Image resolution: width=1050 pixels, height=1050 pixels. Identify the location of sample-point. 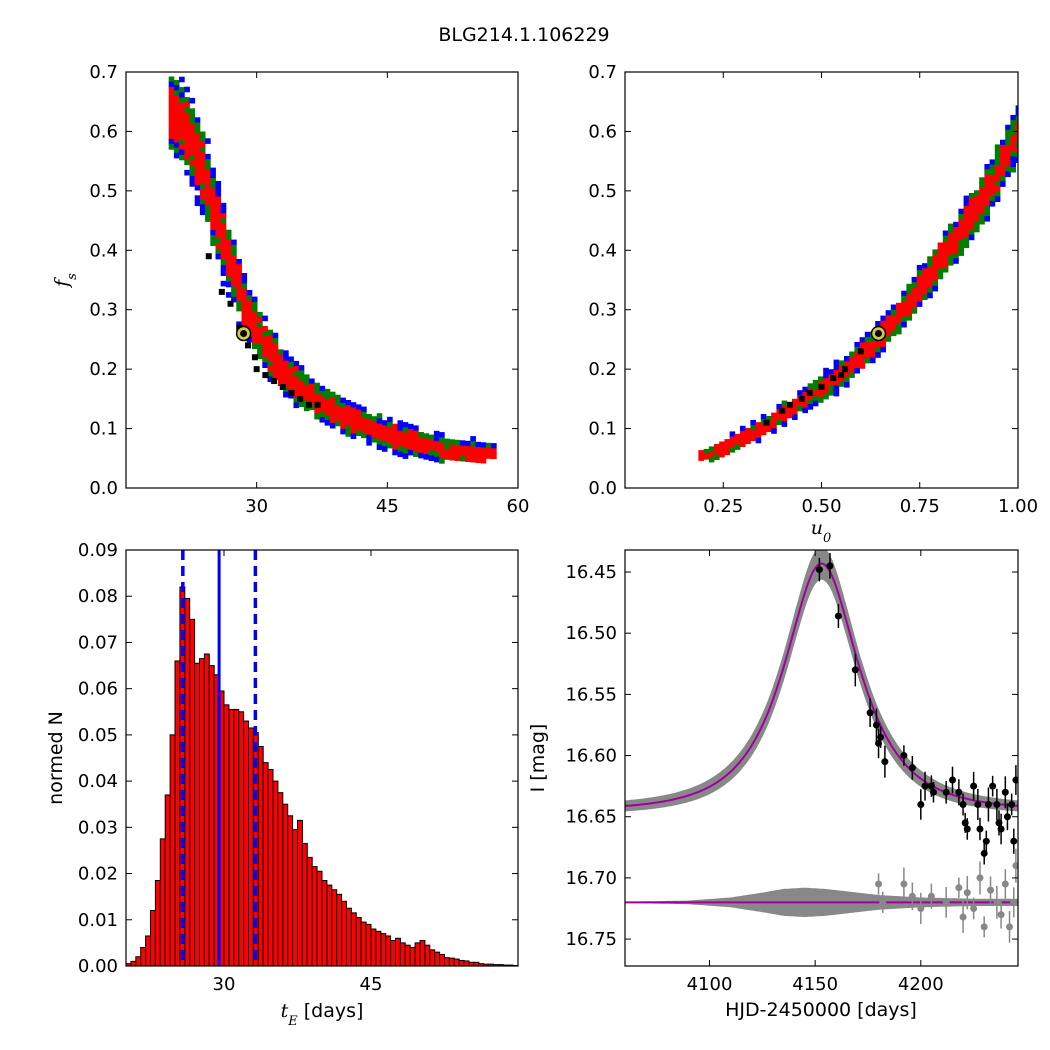
(845, 369).